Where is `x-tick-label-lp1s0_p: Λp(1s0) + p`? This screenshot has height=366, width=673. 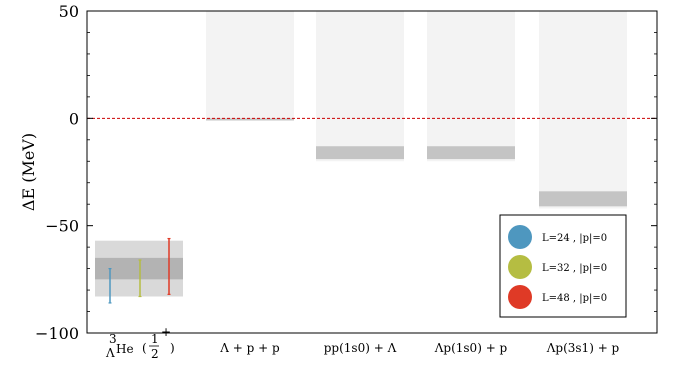
x-tick-label-lp1s0_p: Λp(1s0) + p is located at coordinates (471, 348).